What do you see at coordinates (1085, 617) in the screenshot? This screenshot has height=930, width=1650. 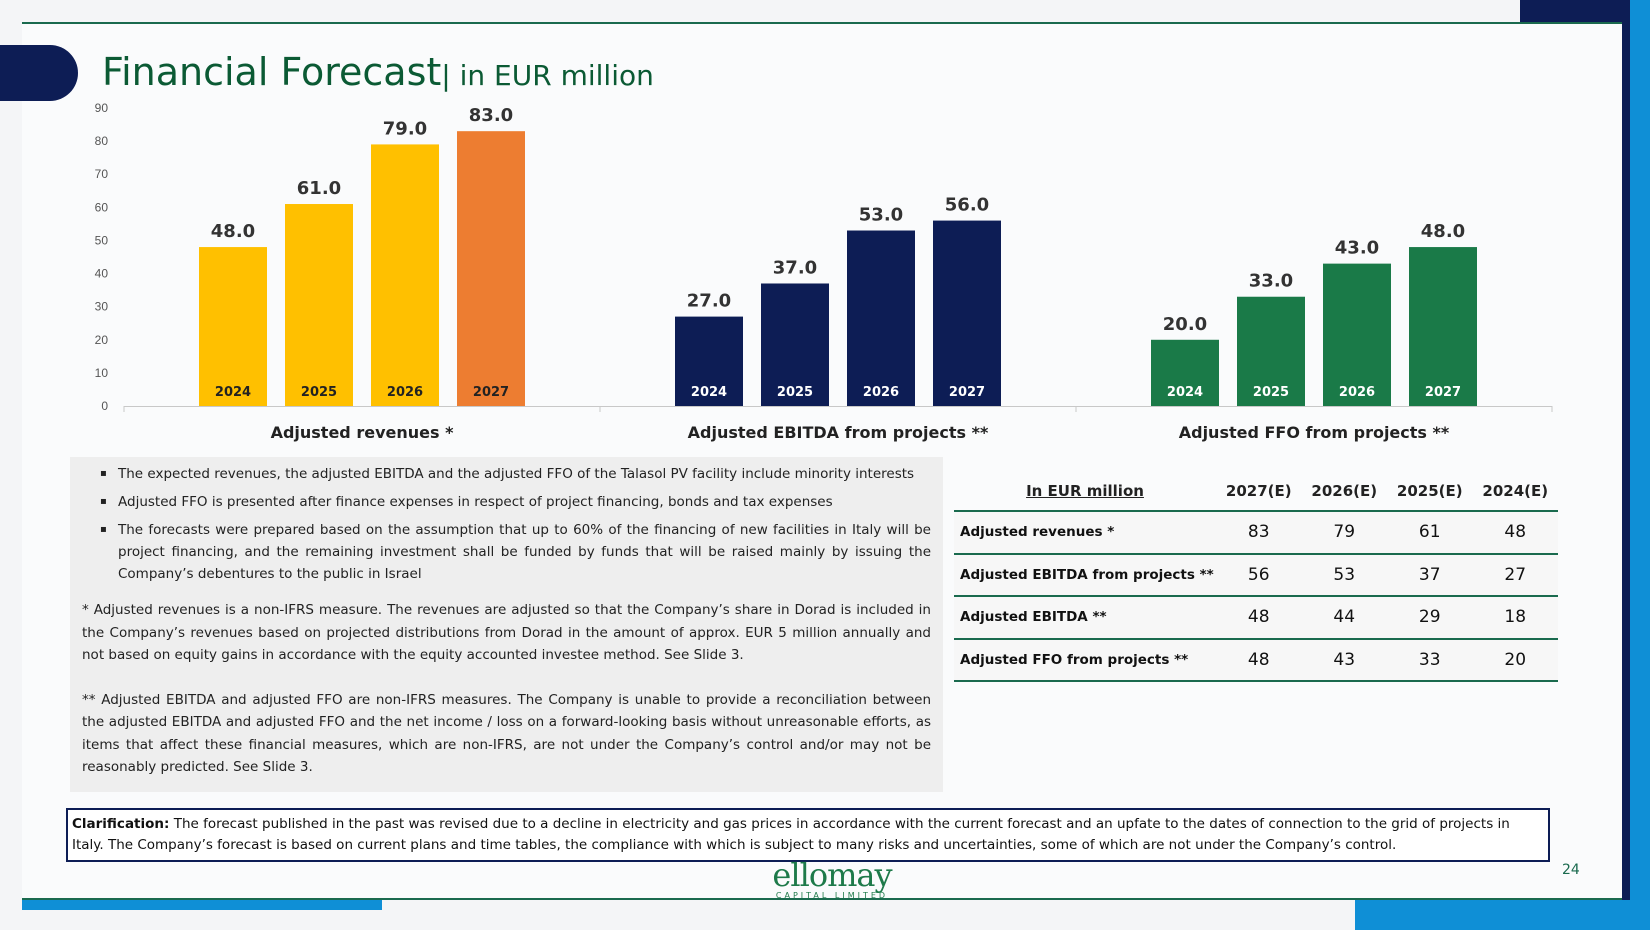 I see `row-label: Adjusted EBITDA **` at bounding box center [1085, 617].